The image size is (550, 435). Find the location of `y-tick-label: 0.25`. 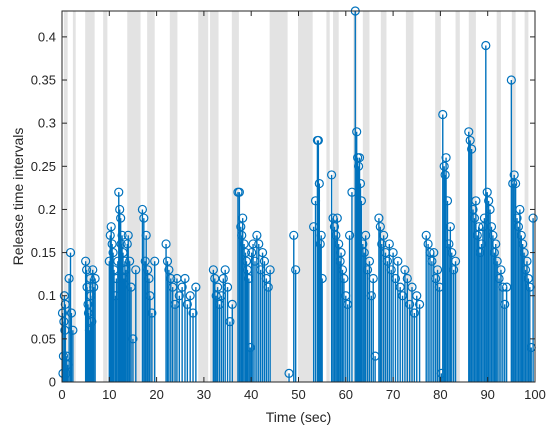

y-tick-label: 0.25 is located at coordinates (43, 166).